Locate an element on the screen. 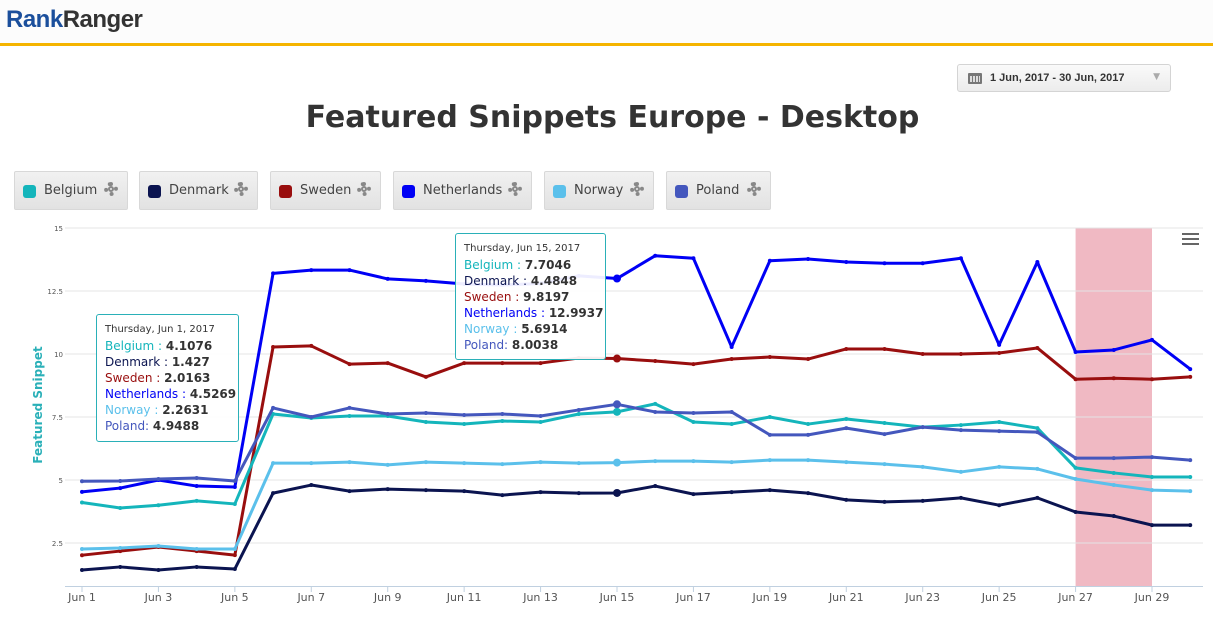  tooltip-value: 4.4848 is located at coordinates (554, 281).